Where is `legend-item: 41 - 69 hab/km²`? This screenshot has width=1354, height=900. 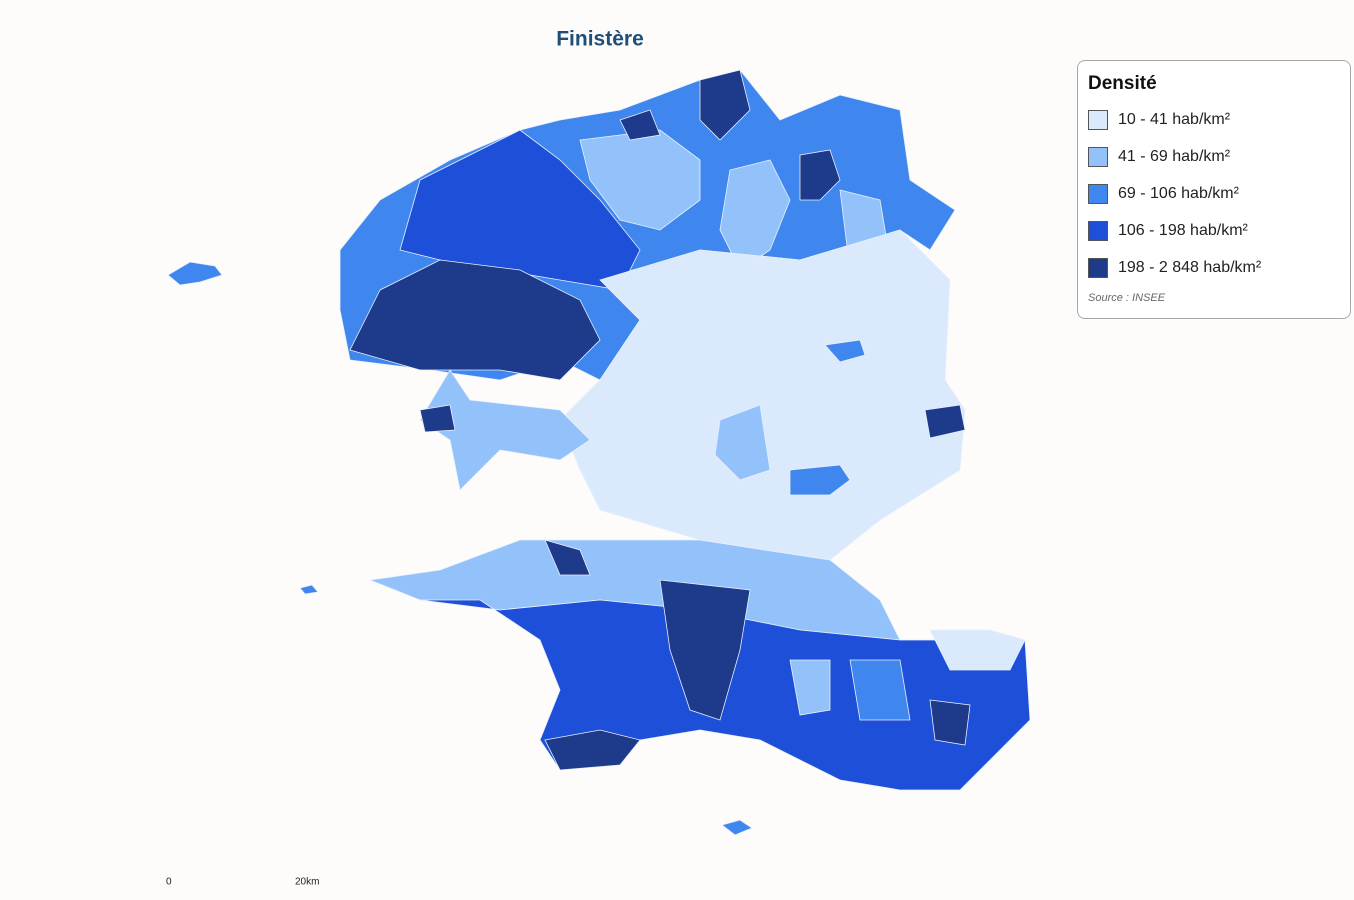 legend-item: 41 - 69 hab/km² is located at coordinates (1214, 156).